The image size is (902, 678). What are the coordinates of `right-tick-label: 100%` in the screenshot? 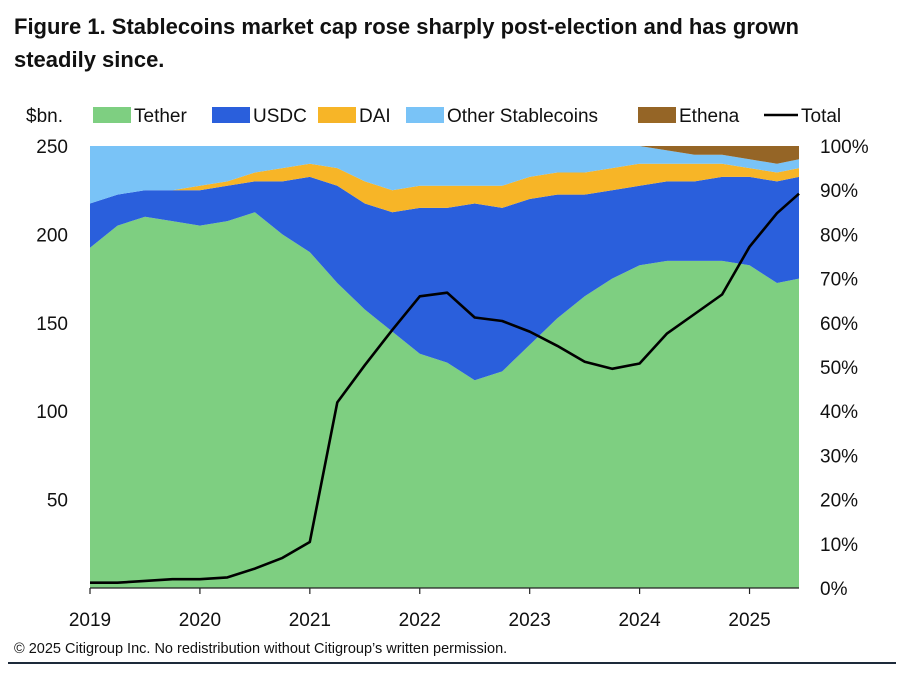 It's located at (844, 147).